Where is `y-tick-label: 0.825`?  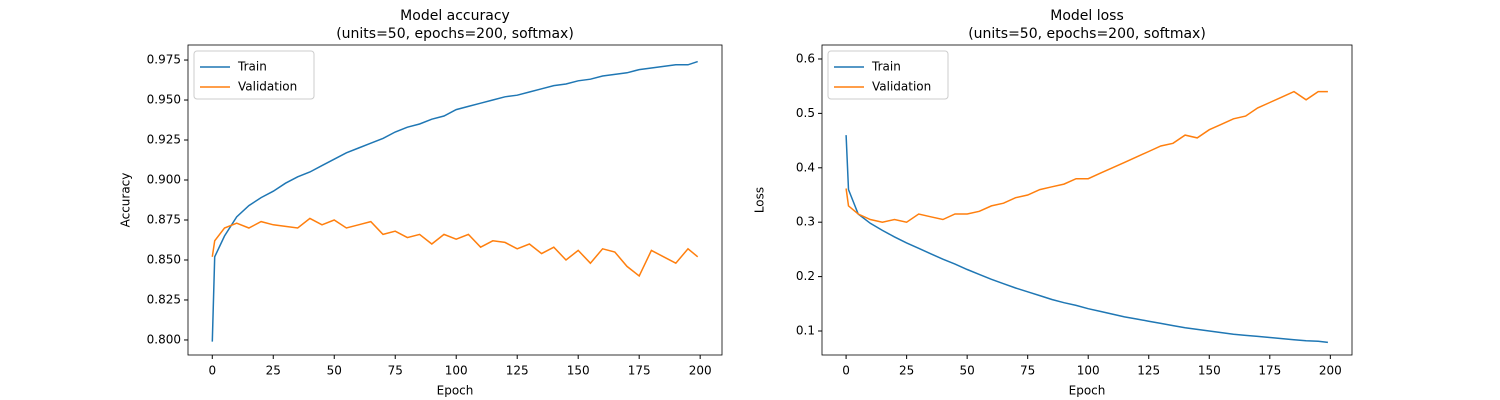 y-tick-label: 0.825 is located at coordinates (164, 299).